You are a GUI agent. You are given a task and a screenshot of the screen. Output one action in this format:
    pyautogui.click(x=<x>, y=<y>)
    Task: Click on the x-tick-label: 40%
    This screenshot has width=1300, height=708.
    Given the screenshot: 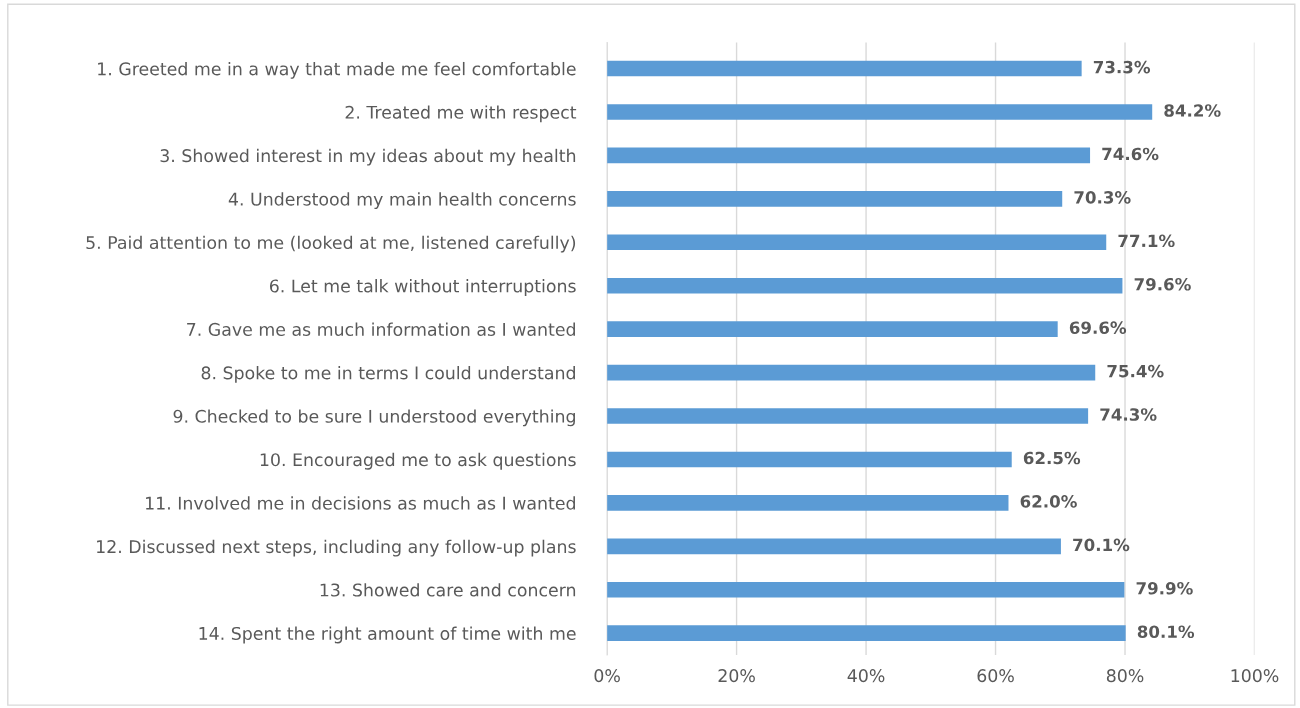 What is the action you would take?
    pyautogui.click(x=866, y=676)
    